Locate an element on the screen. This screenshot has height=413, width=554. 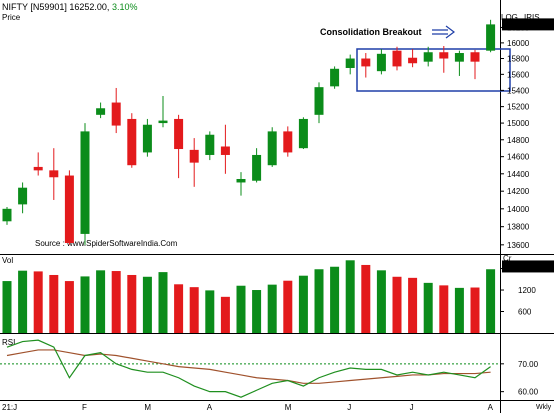
price-tick-label: 15200 is located at coordinates (518, 107).